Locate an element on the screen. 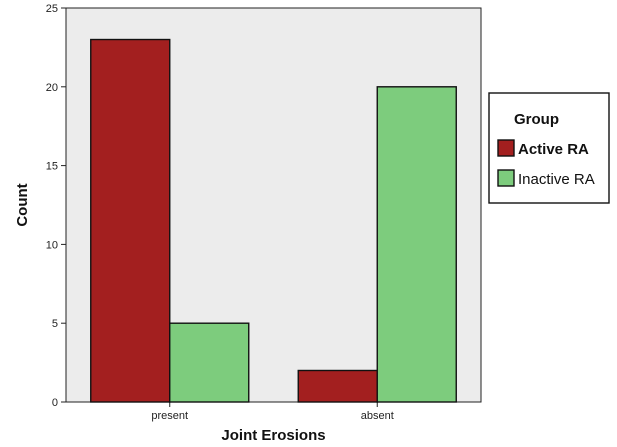 Image resolution: width=617 pixels, height=447 pixels. x-axis-title: Joint Erosions is located at coordinates (273, 435).